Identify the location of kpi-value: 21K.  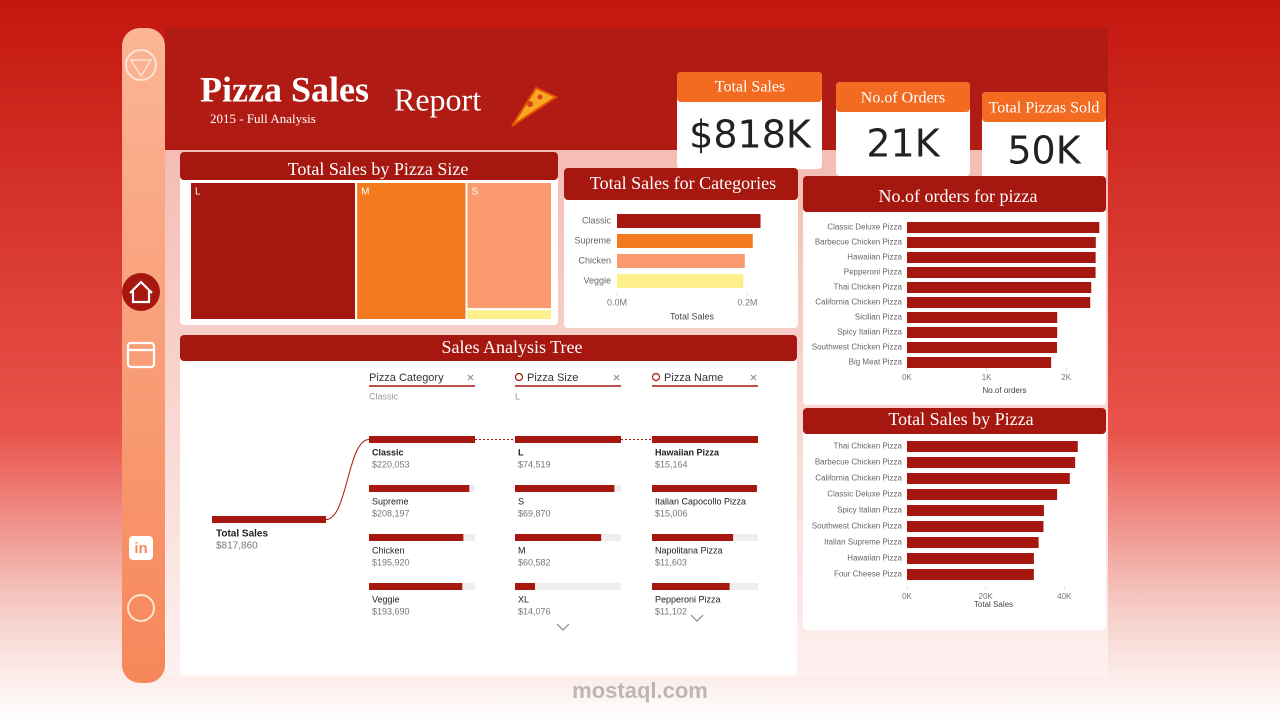
(903, 144).